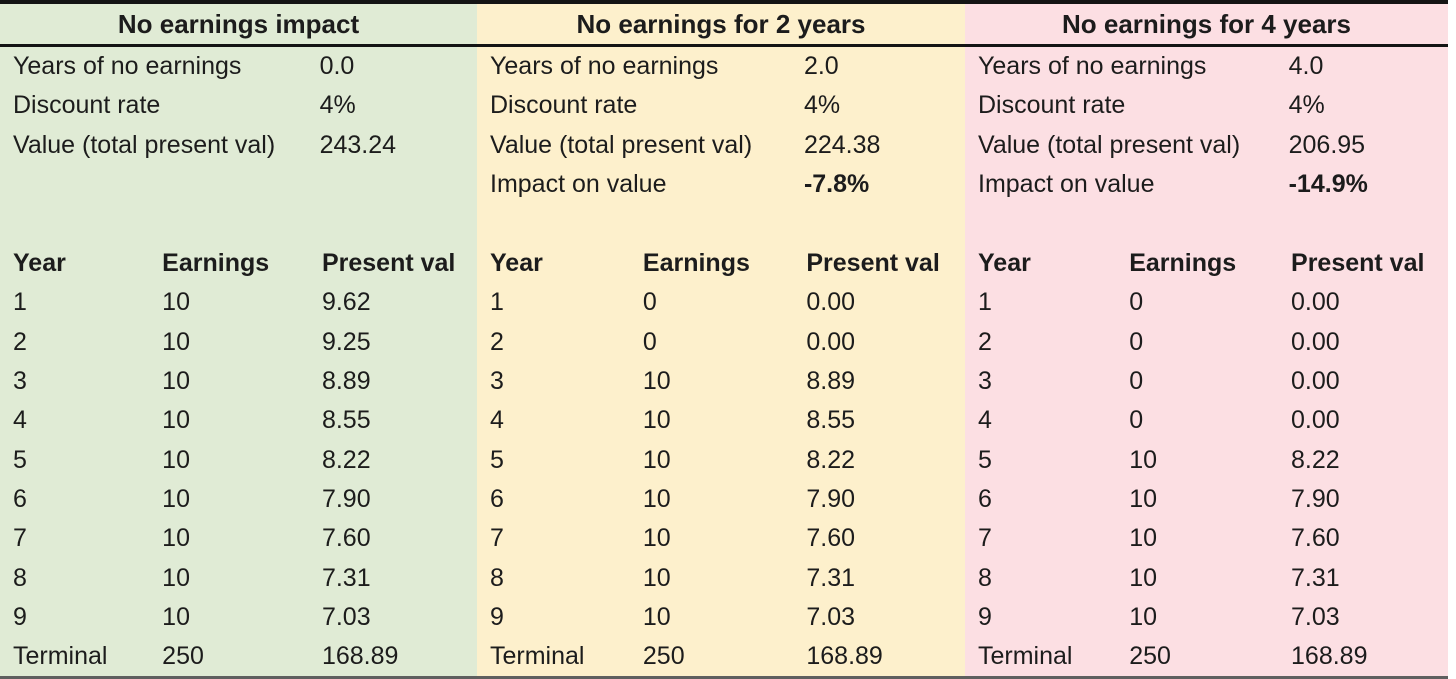  I want to click on table-row: Terminal 250 168.89, so click(238, 656).